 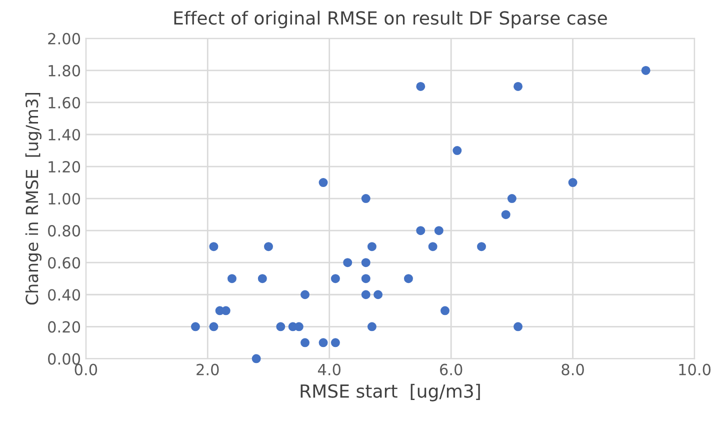 What do you see at coordinates (86, 370) in the screenshot?
I see `x-tick-label: 0.0` at bounding box center [86, 370].